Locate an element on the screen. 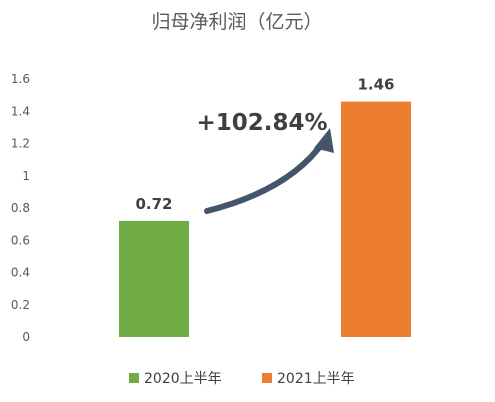 The image size is (495, 402). legend: 2020上半年 2021上半年 is located at coordinates (242, 379).